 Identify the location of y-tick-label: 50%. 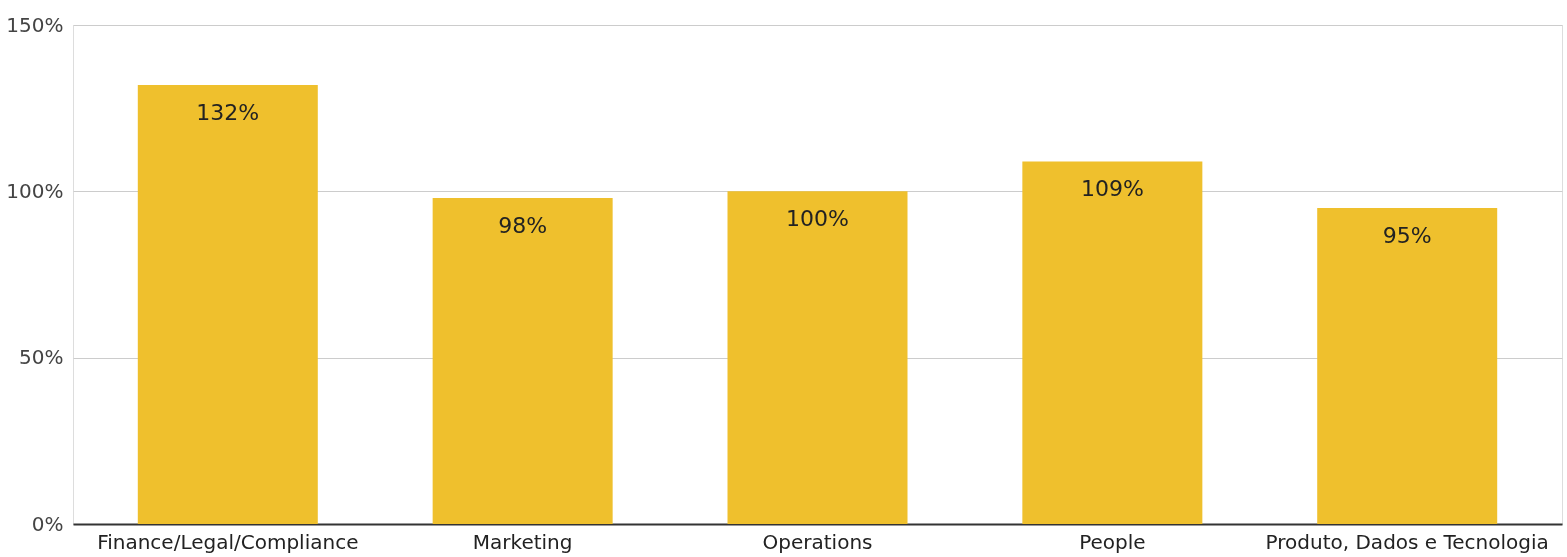
(41, 357).